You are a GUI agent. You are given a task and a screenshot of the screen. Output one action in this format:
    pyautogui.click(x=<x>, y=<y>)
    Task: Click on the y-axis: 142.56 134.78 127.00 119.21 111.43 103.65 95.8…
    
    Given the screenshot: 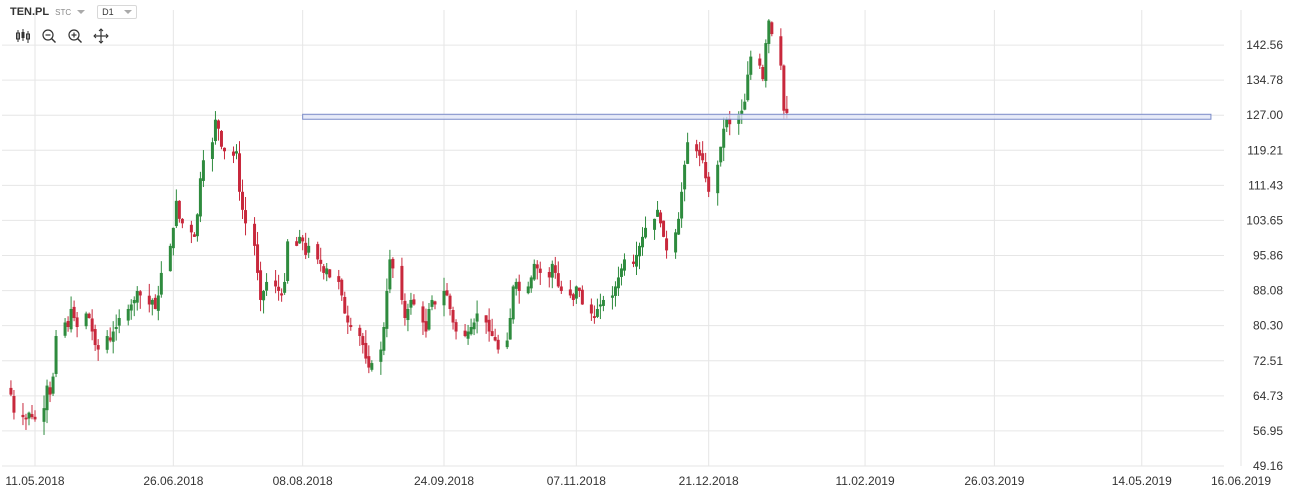 What is the action you would take?
    pyautogui.click(x=1264, y=255)
    